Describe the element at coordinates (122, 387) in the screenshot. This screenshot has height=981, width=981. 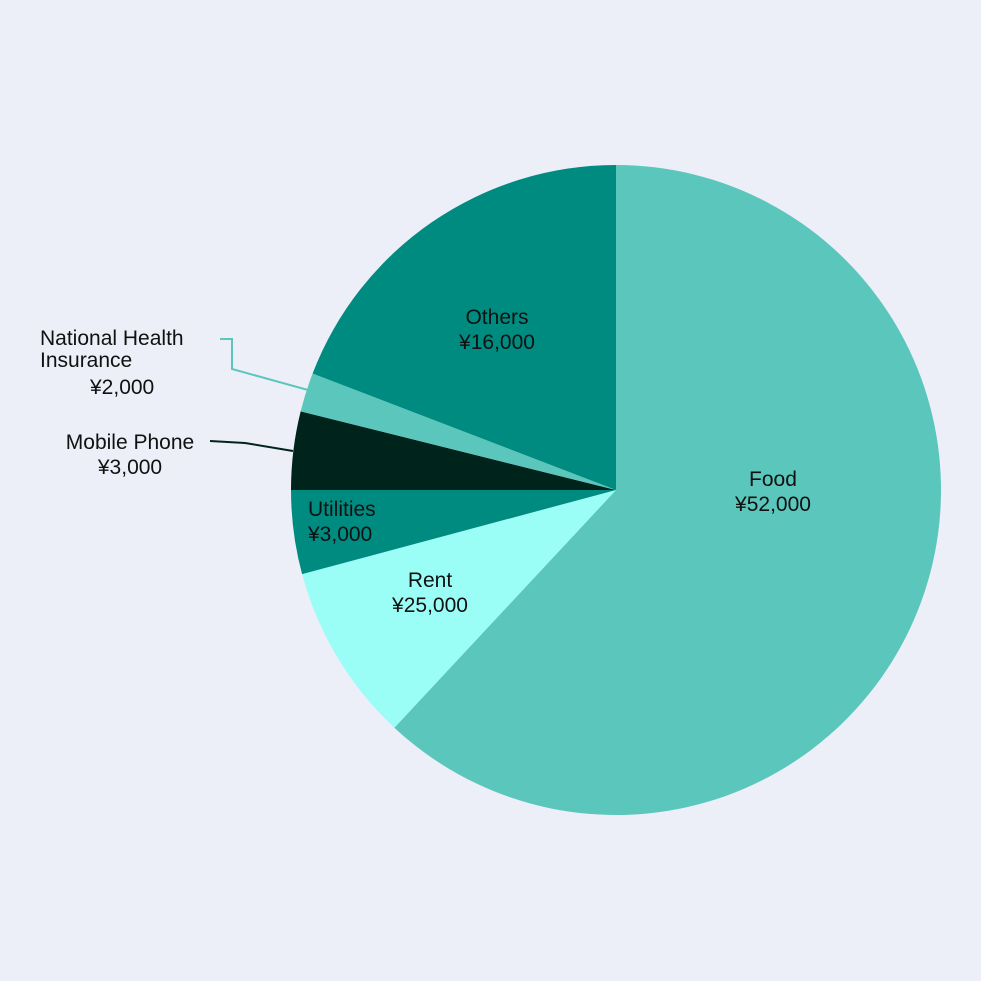
I see `nhi-value: ¥2,000` at that location.